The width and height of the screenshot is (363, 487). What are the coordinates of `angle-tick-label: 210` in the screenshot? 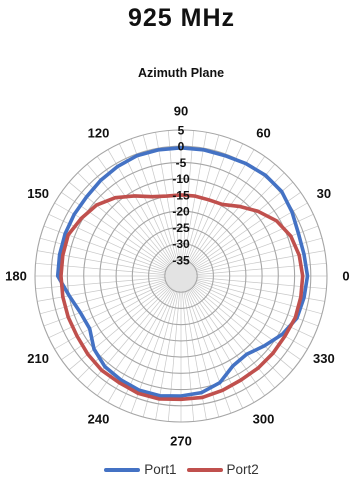 It's located at (38, 358).